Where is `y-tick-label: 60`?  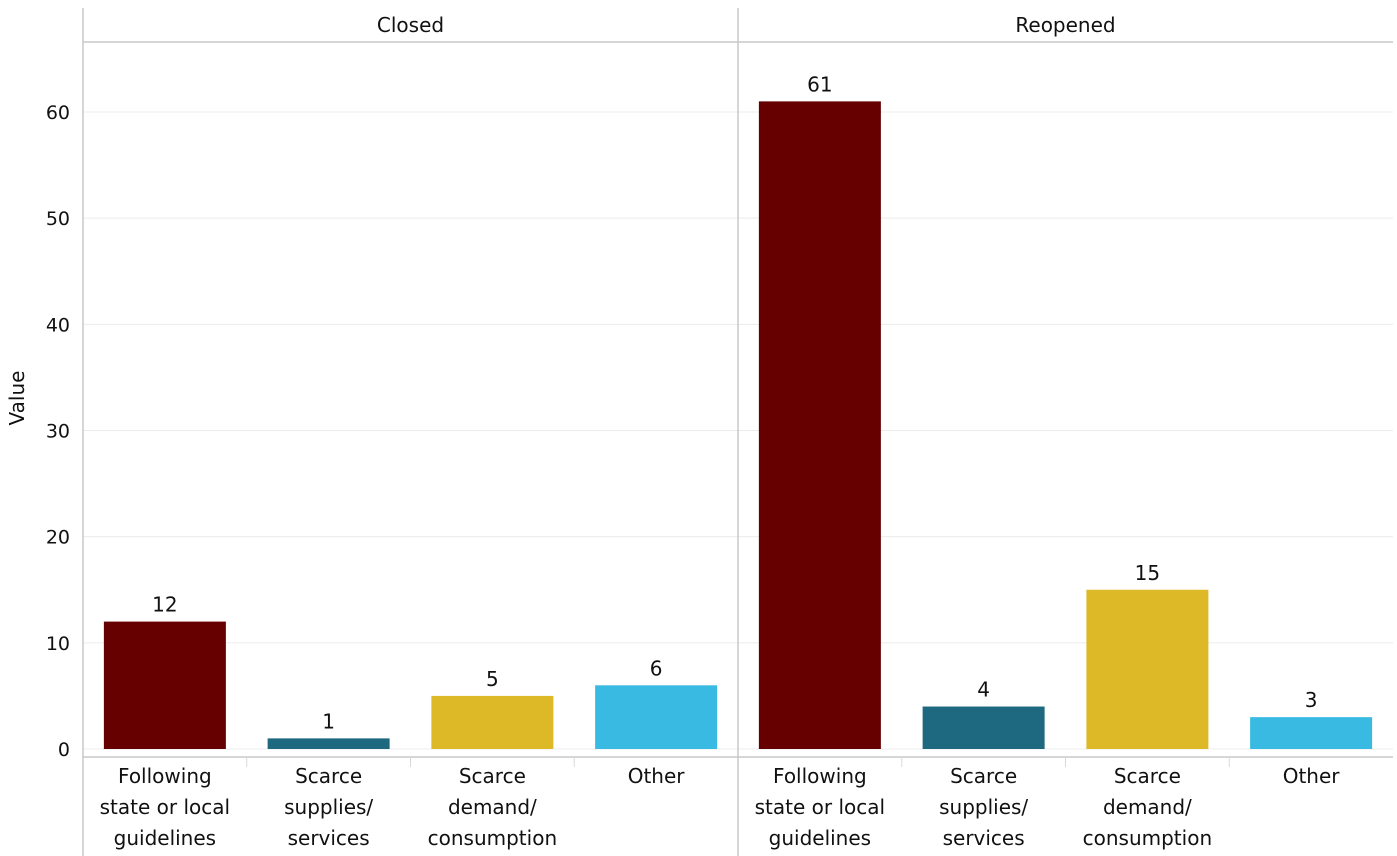 y-tick-label: 60 is located at coordinates (58, 113).